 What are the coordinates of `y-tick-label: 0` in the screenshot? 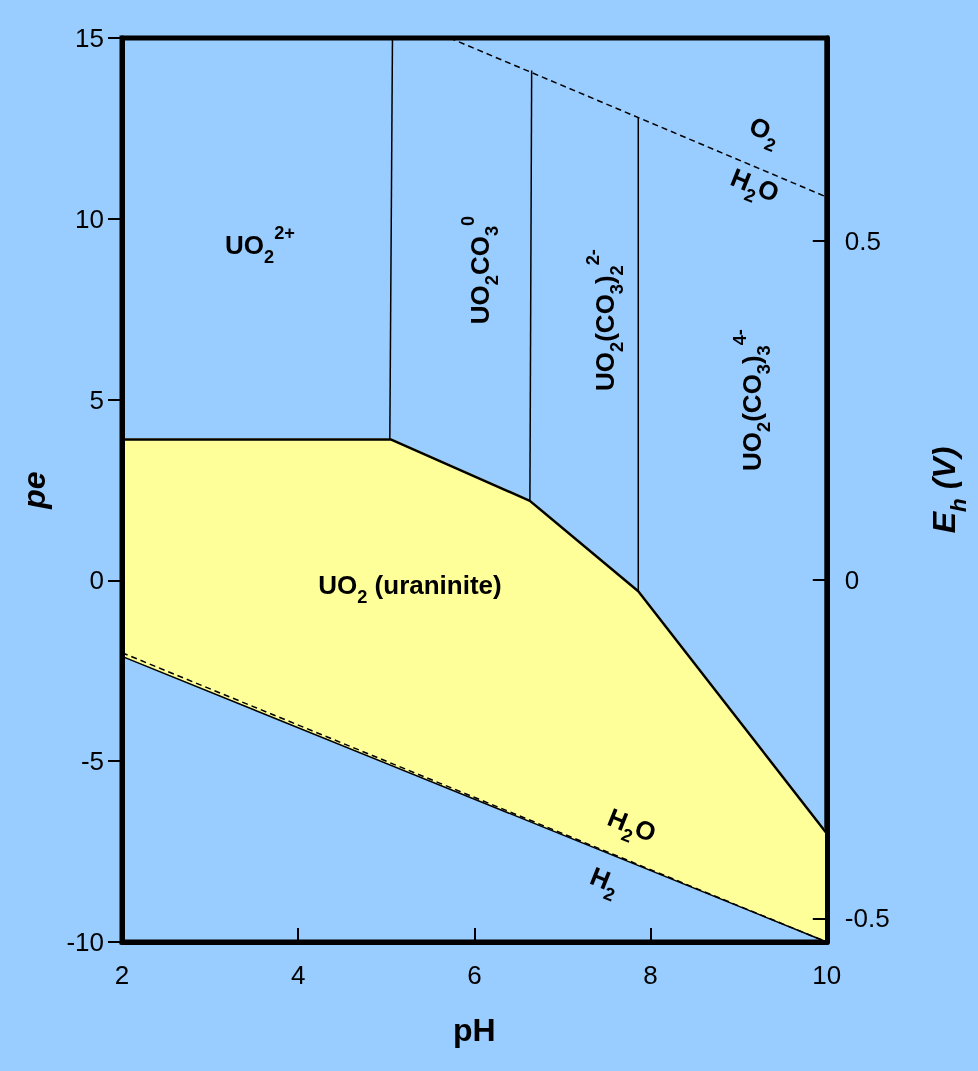 It's located at (96, 580).